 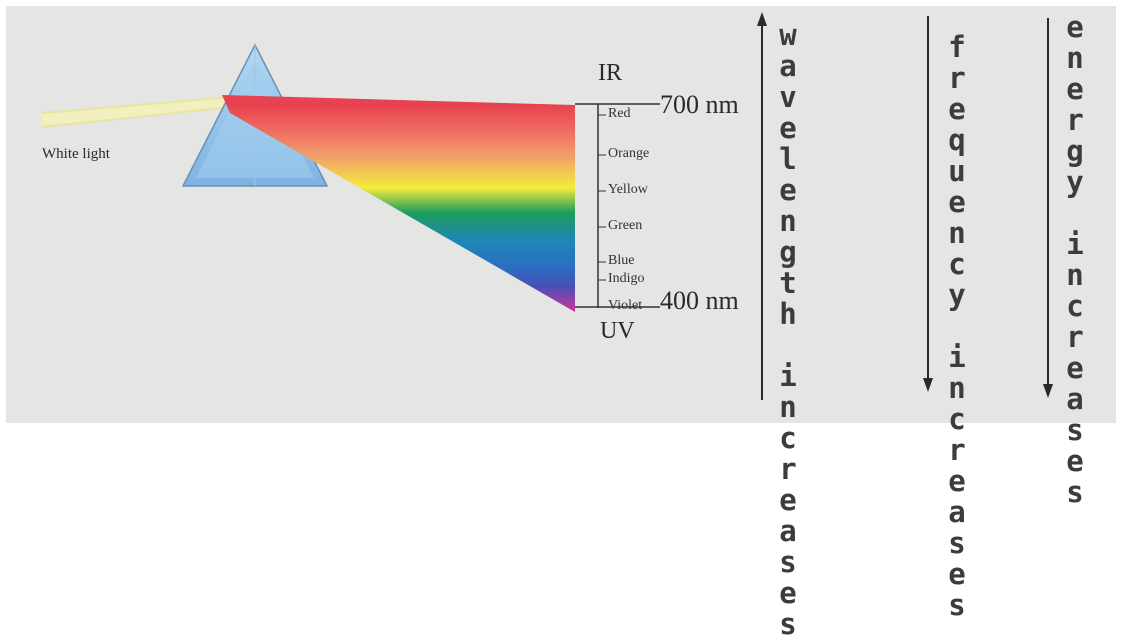 I want to click on wavelength-400-label: 400 nm, so click(x=699, y=300).